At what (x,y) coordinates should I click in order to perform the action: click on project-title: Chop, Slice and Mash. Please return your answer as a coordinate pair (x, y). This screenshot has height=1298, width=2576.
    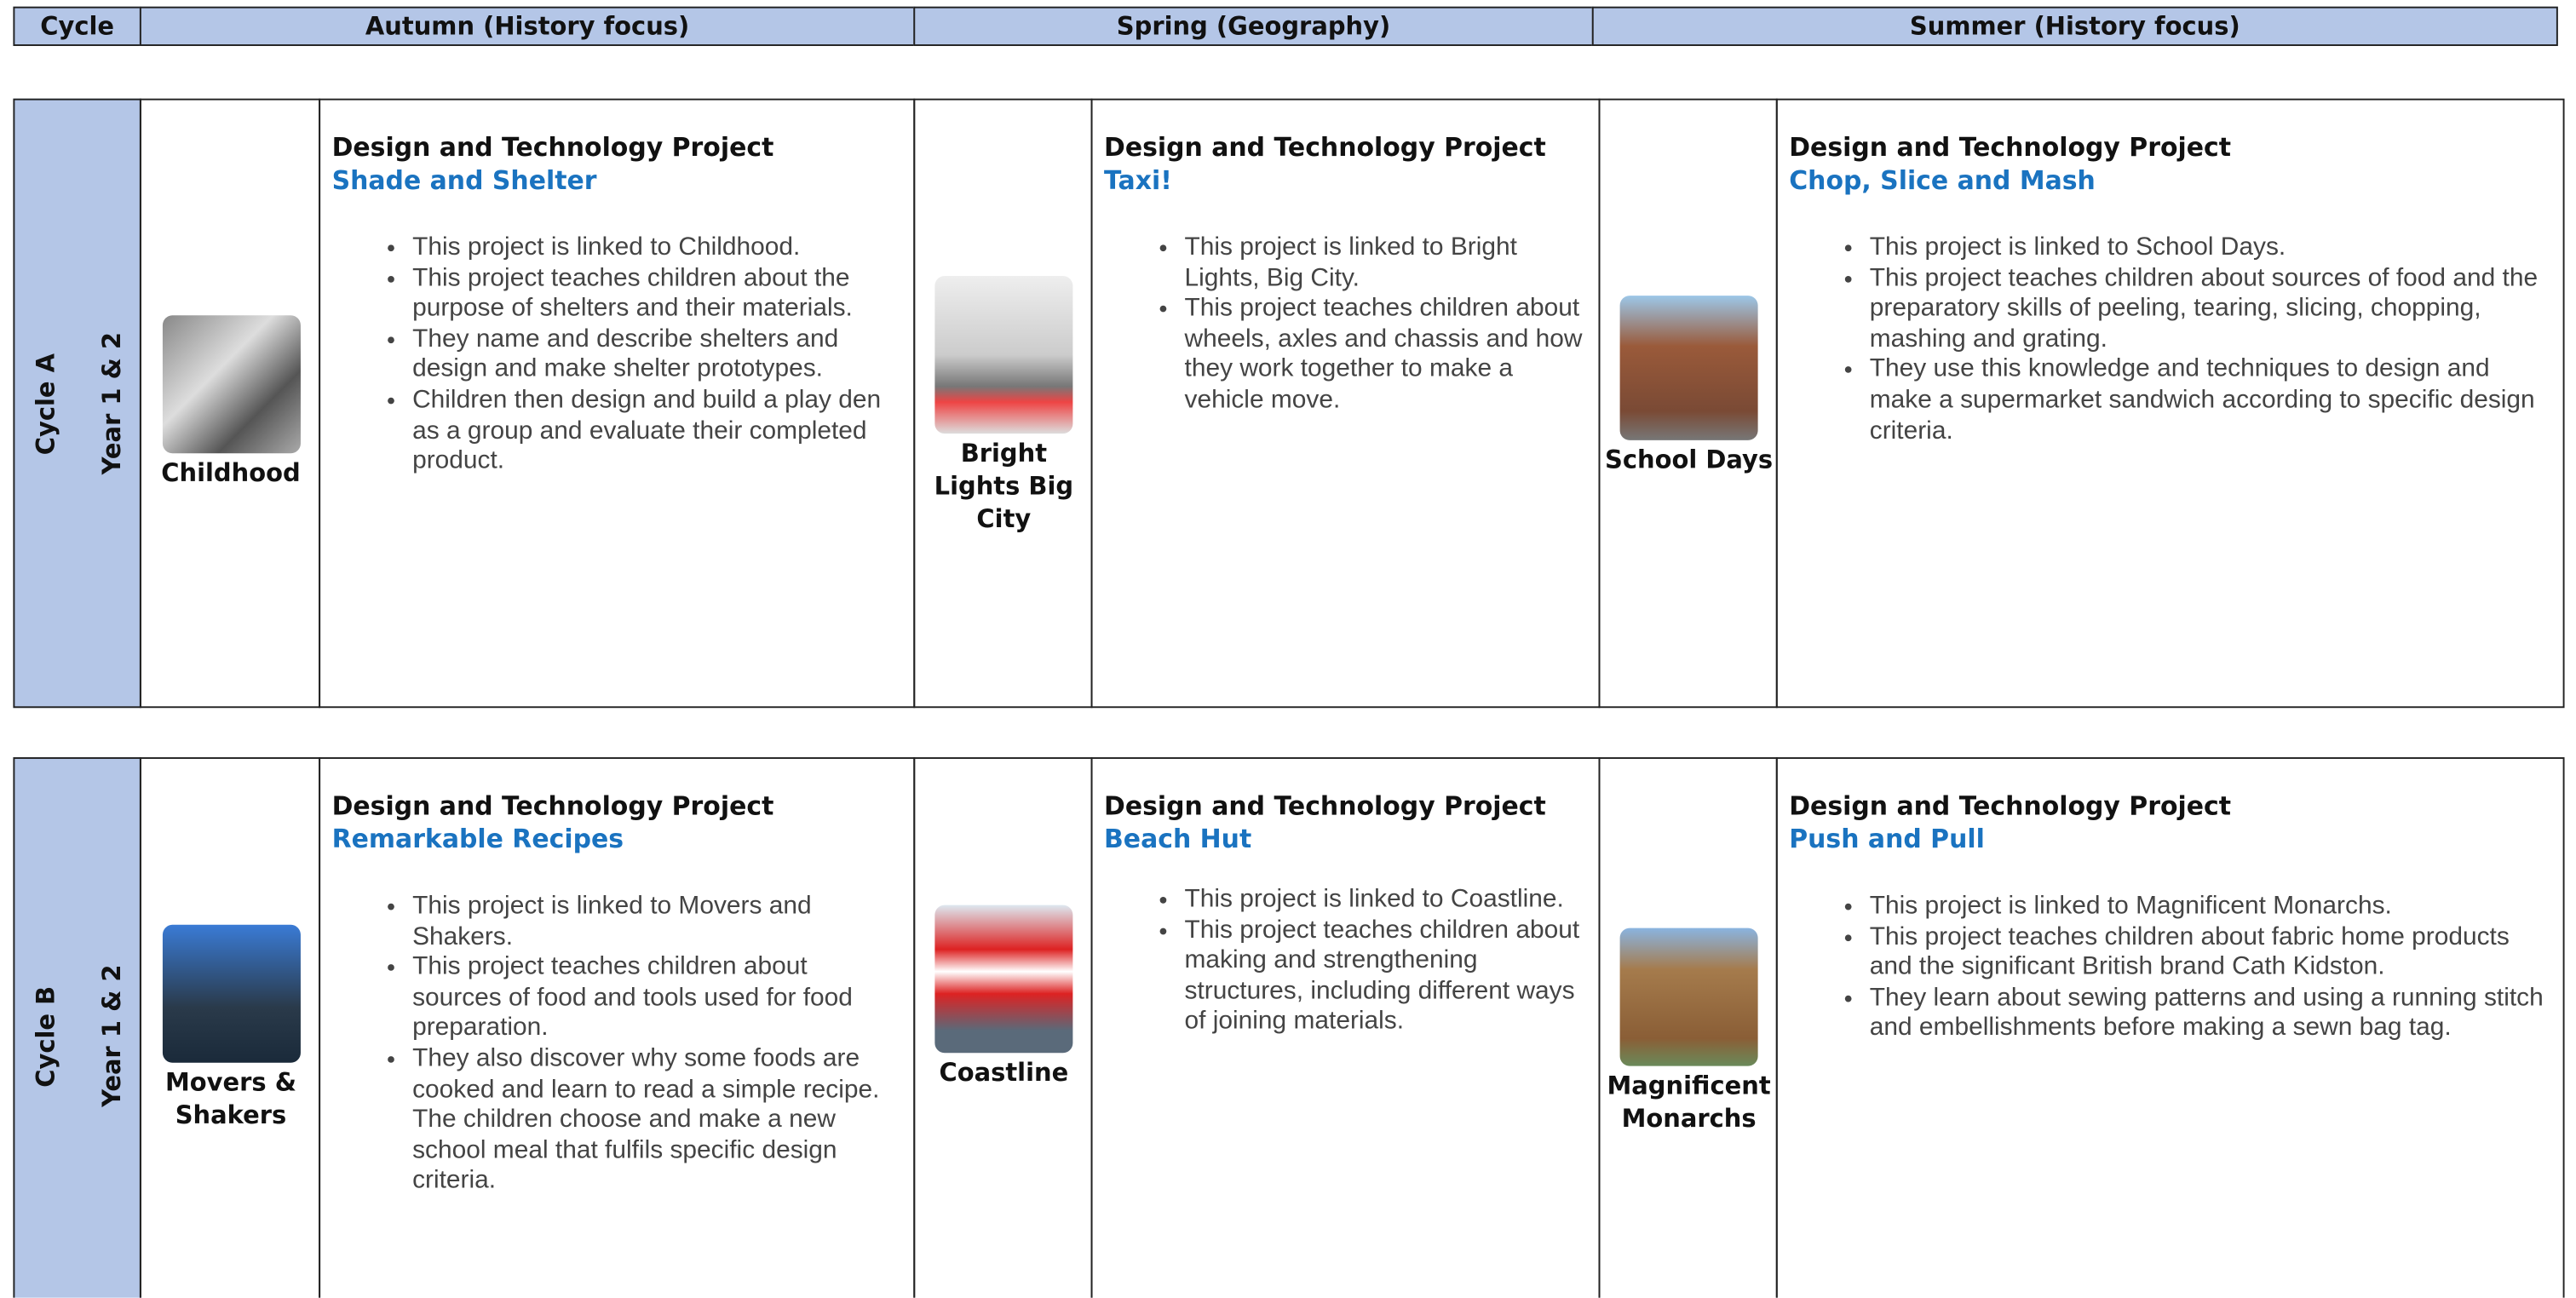
    Looking at the image, I should click on (1943, 180).